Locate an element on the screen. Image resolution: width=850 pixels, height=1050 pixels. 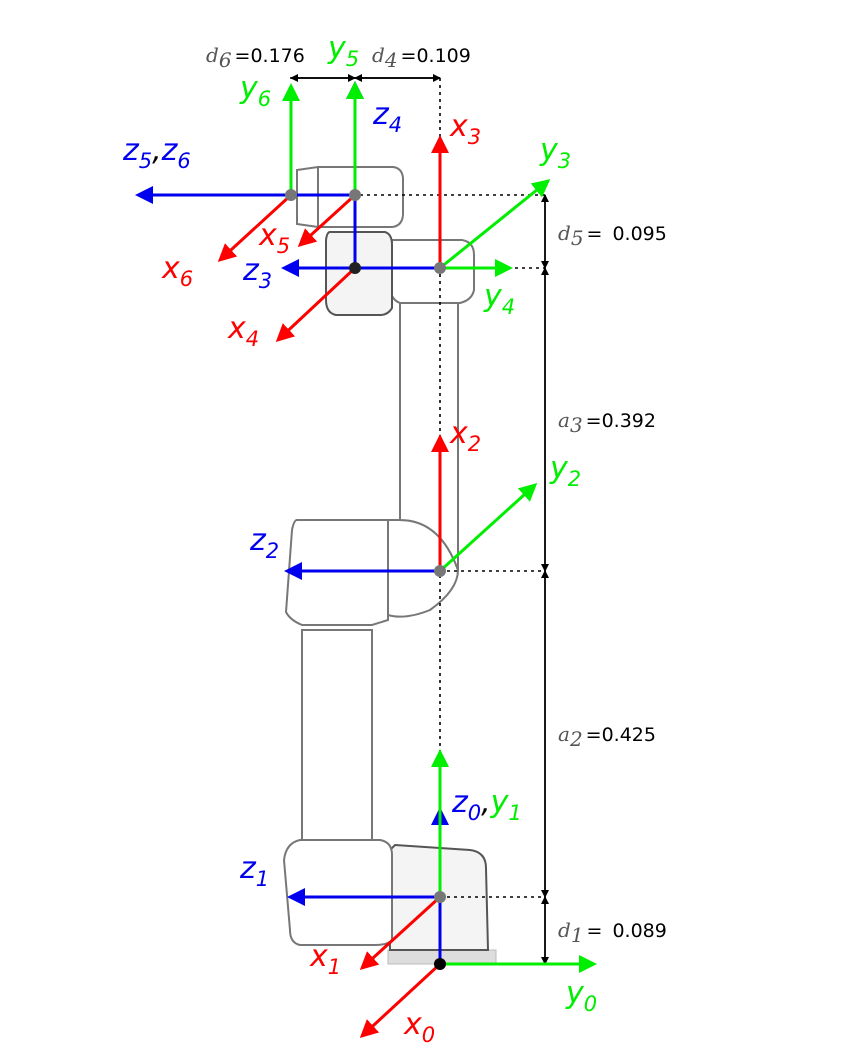
label-y0: y0 is located at coordinates (581, 996).